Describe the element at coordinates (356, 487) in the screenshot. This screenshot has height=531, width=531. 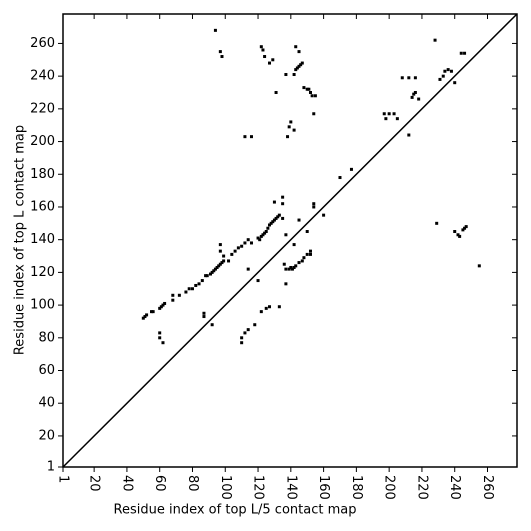
I see `x-tick-label: 180` at that location.